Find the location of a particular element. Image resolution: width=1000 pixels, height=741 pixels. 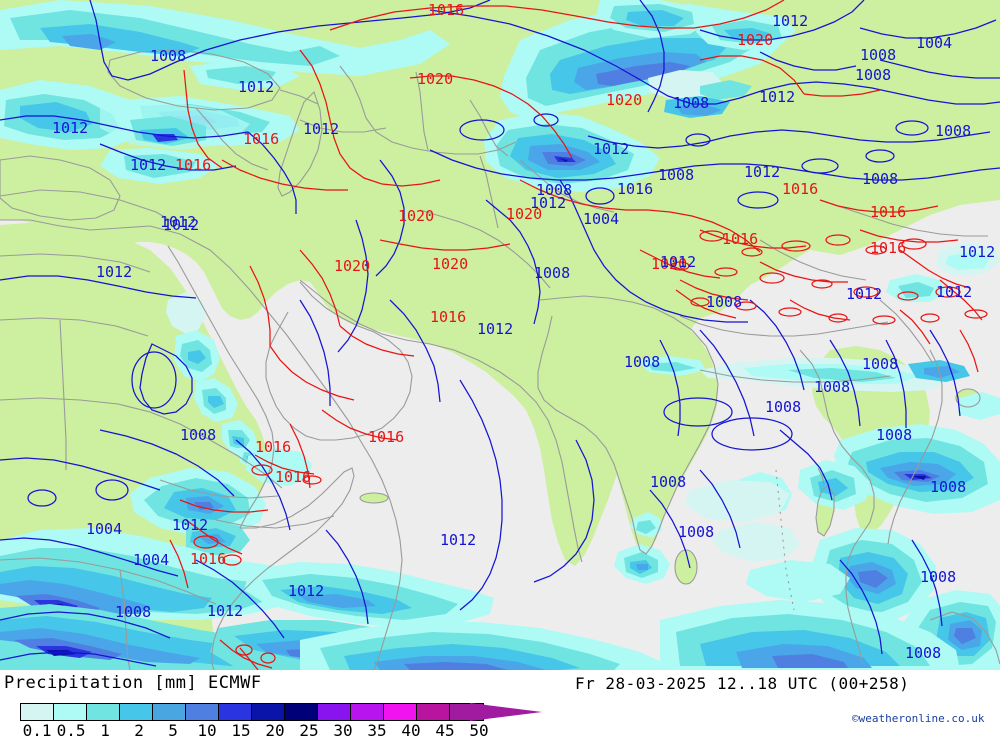

isobar-label-1008-3: 1008 is located at coordinates (168, 56).